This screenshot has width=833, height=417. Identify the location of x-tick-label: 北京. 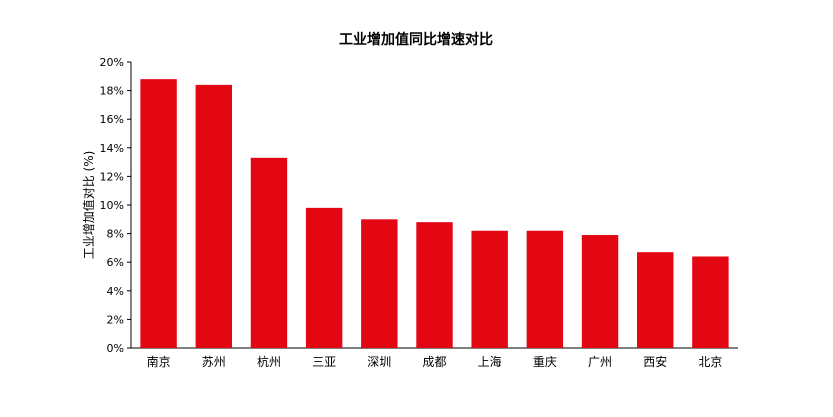
(710, 362).